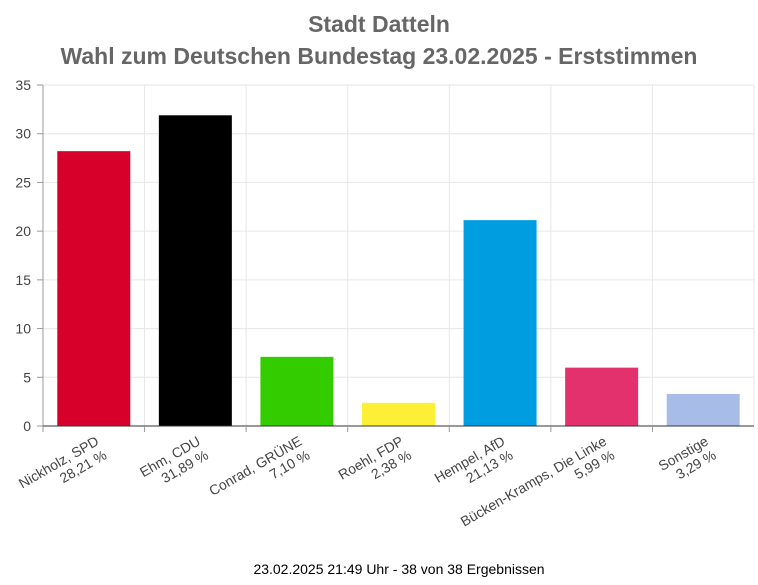  What do you see at coordinates (23, 329) in the screenshot?
I see `y-tick-label: 10` at bounding box center [23, 329].